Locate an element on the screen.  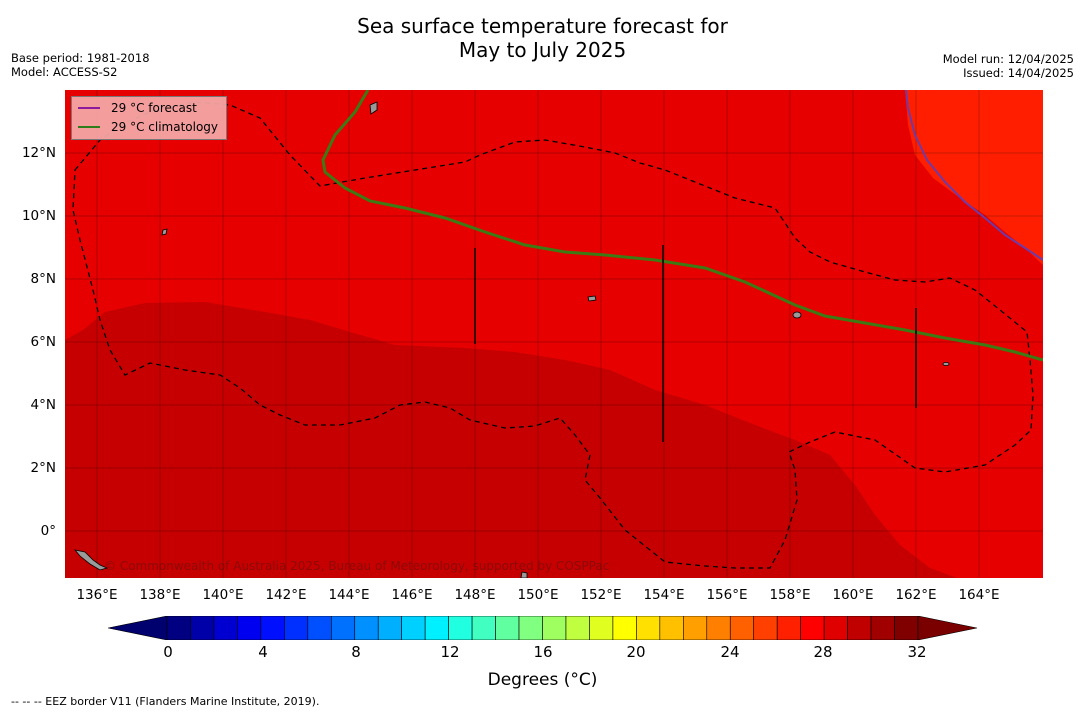
lon-label: 160°E is located at coordinates (853, 595).